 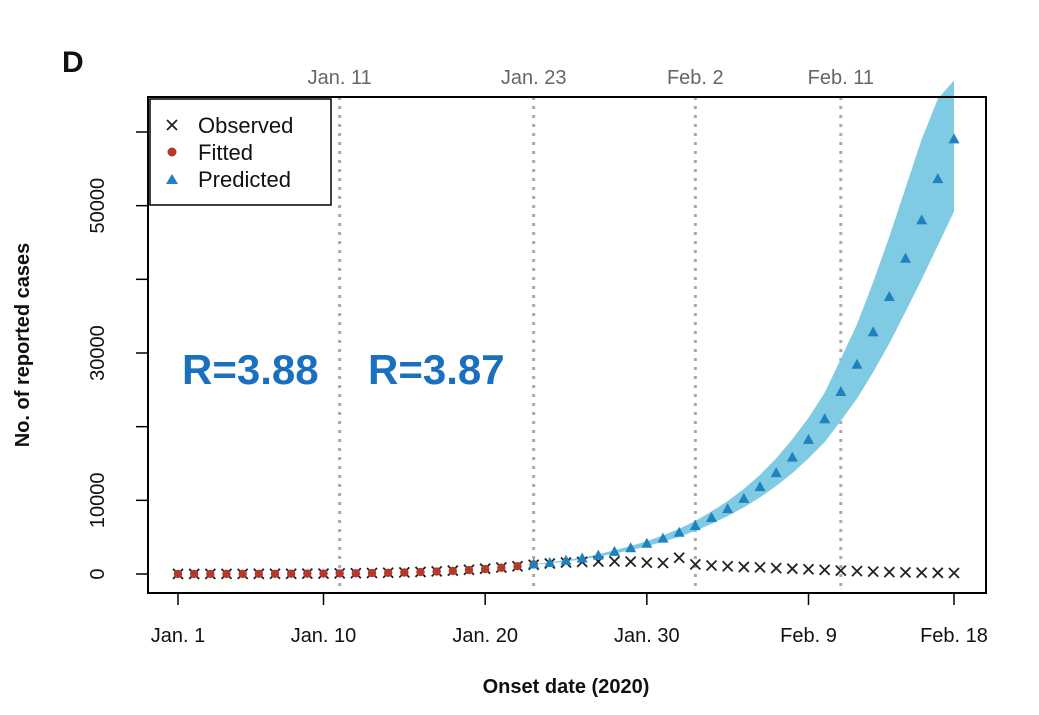 What do you see at coordinates (647, 636) in the screenshot?
I see `x-tick-label-4: Jan. 30` at bounding box center [647, 636].